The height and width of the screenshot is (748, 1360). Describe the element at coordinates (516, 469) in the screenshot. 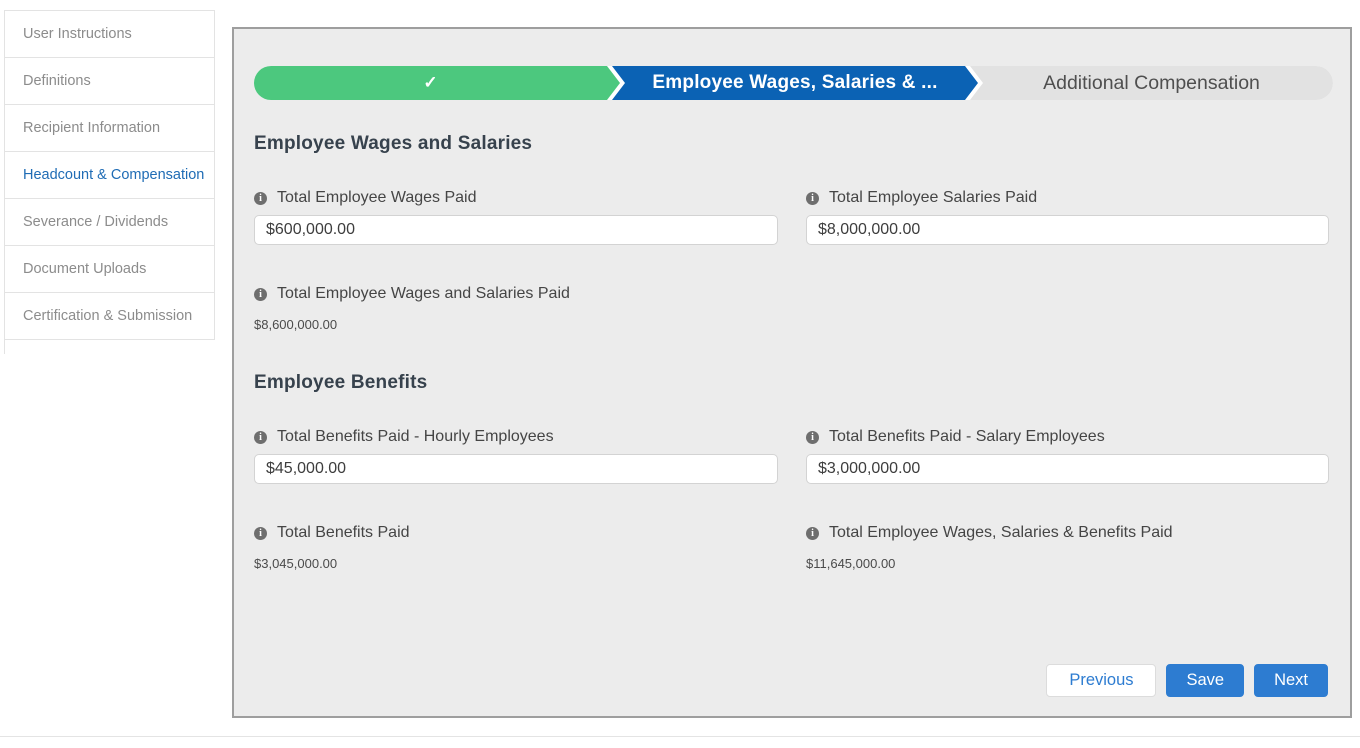

I see `total-benefits-hourly-input` at that location.